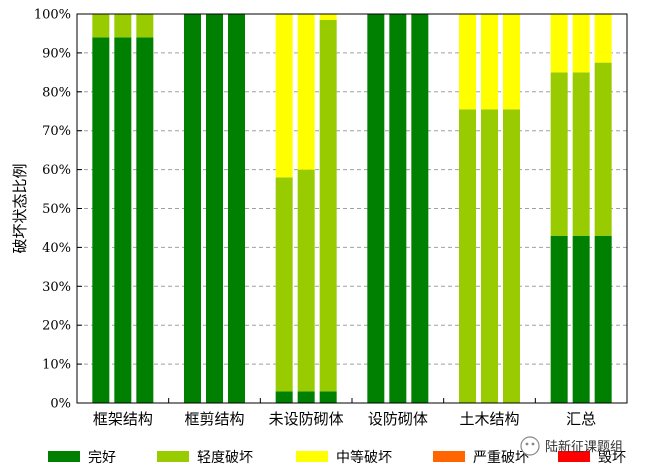  What do you see at coordinates (533, 444) in the screenshot?
I see `wechat-icon-eye-right` at bounding box center [533, 444].